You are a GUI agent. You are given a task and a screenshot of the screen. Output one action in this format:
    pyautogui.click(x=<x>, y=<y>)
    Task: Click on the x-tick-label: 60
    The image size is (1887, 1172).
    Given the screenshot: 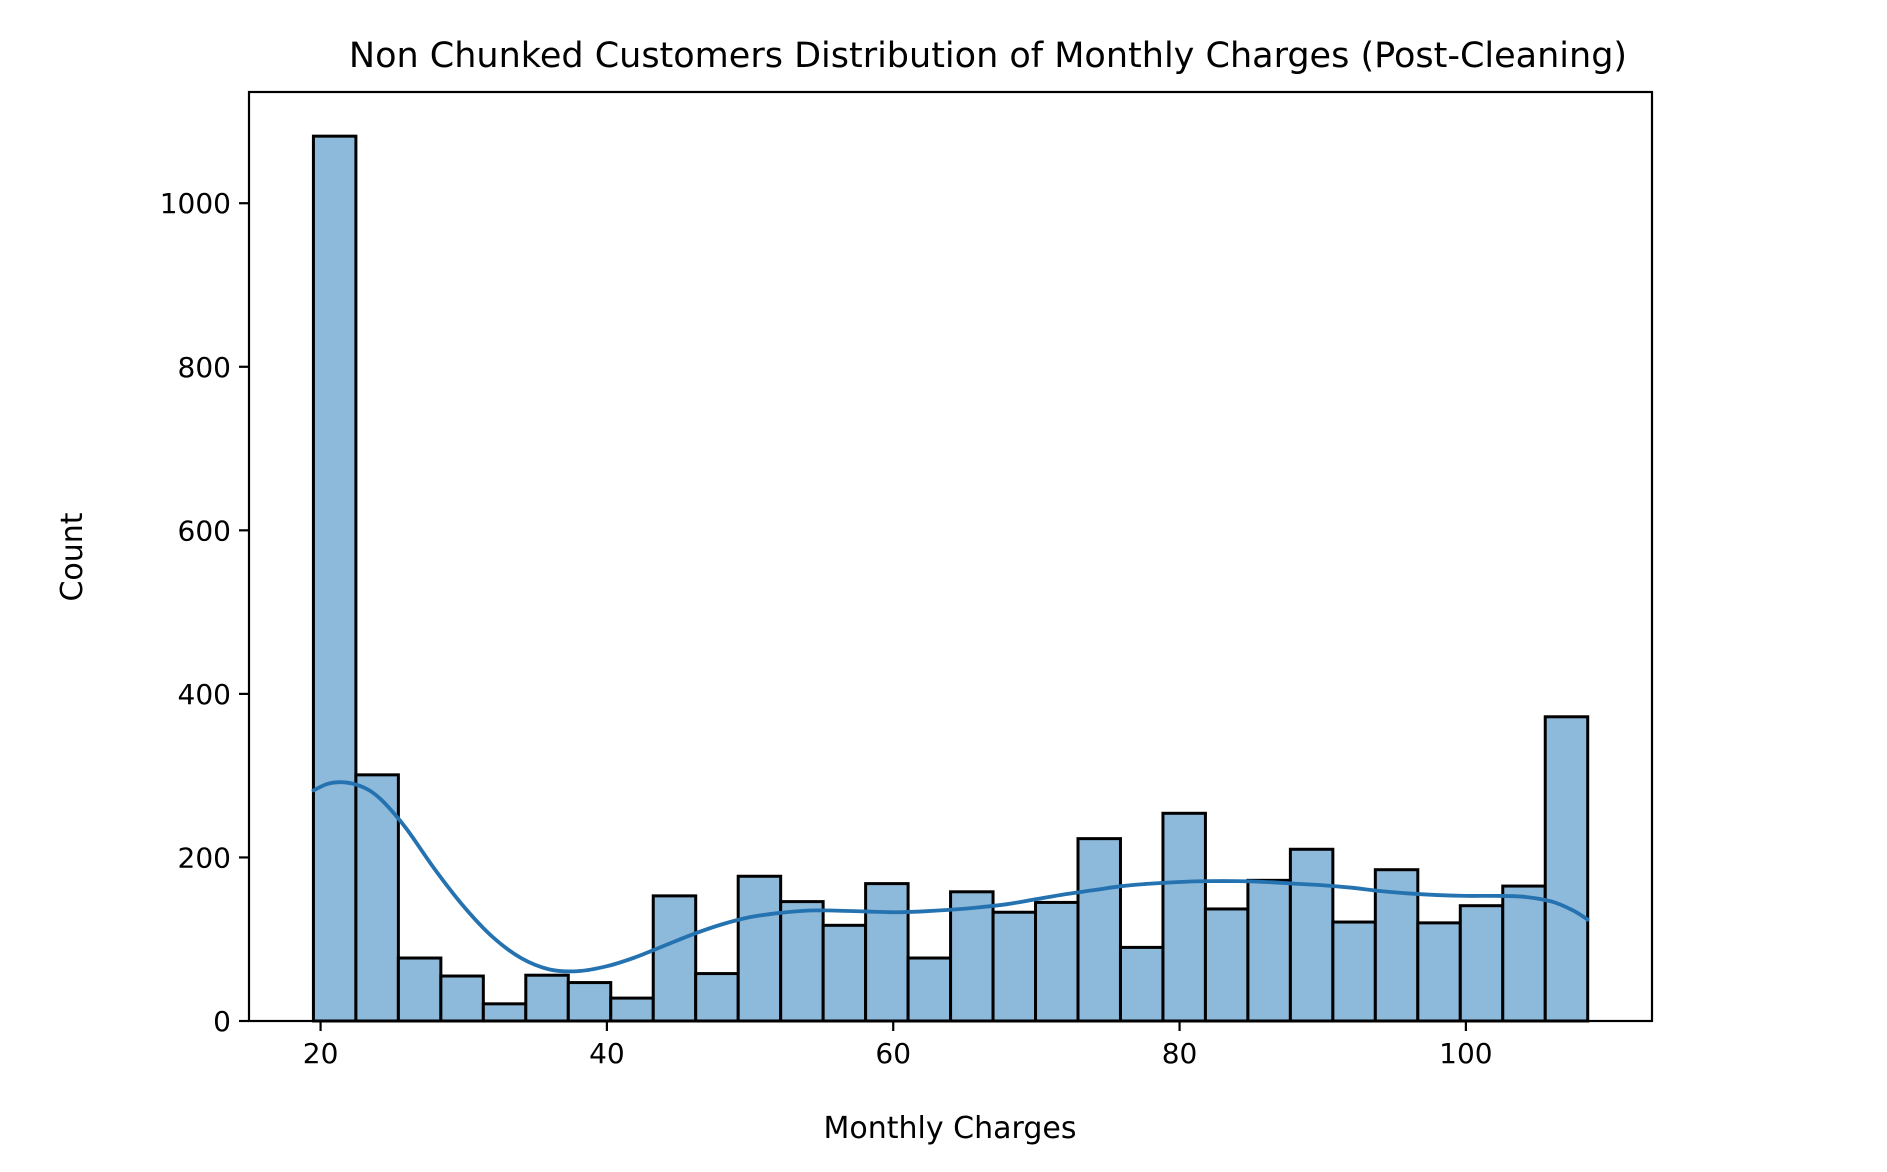 What is the action you would take?
    pyautogui.click(x=893, y=1053)
    